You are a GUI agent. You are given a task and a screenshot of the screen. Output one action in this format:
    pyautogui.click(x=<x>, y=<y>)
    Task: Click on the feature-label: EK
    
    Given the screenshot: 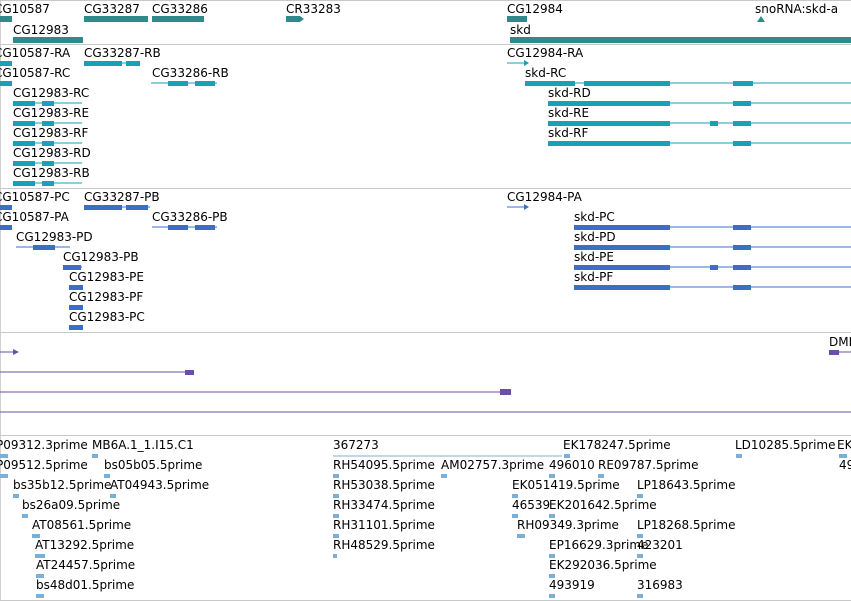 What is the action you would take?
    pyautogui.click(x=844, y=445)
    